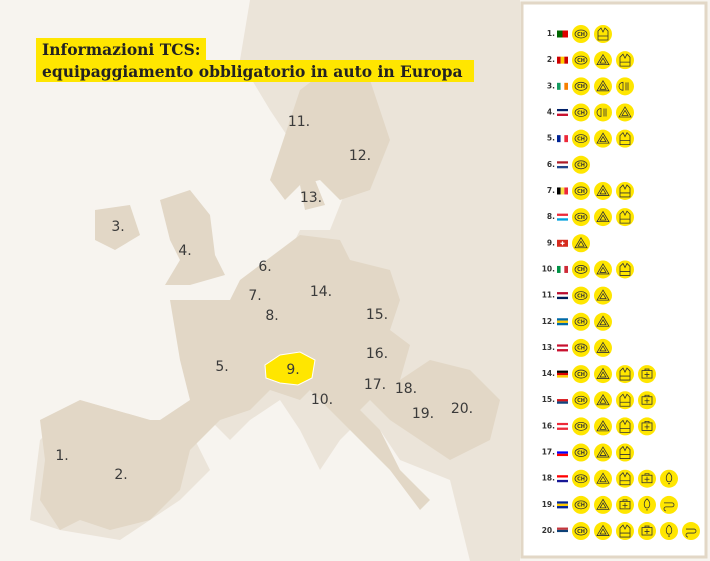  I want to click on iberia, so click(130, 465).